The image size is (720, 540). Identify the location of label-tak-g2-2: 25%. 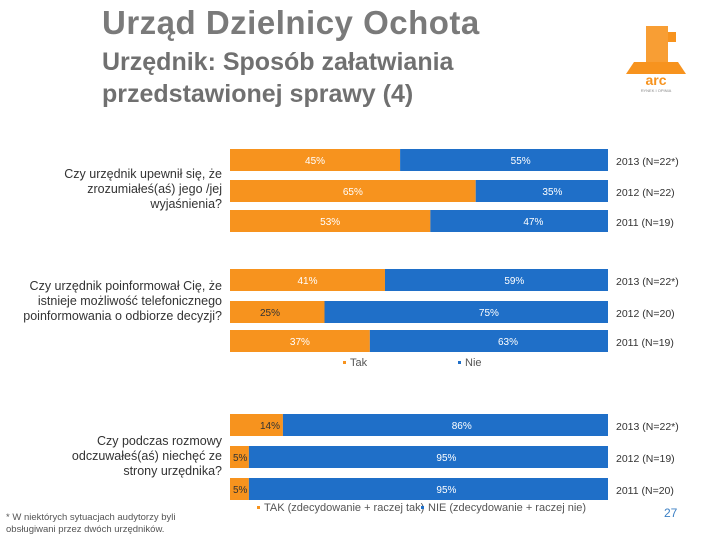
(270, 313).